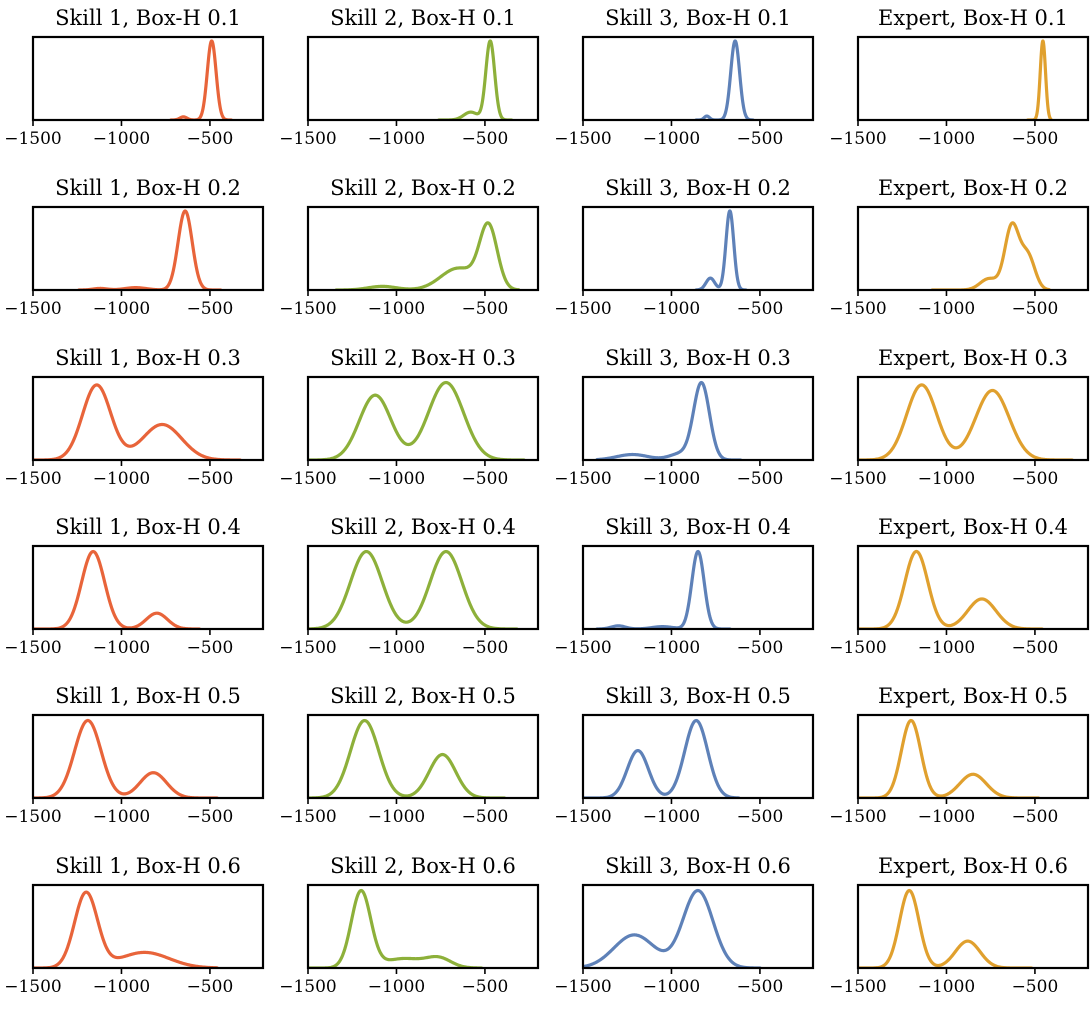 The image size is (1090, 1009). I want to click on subplot-title: Skill 2, Box-H 0.5, so click(423, 696).